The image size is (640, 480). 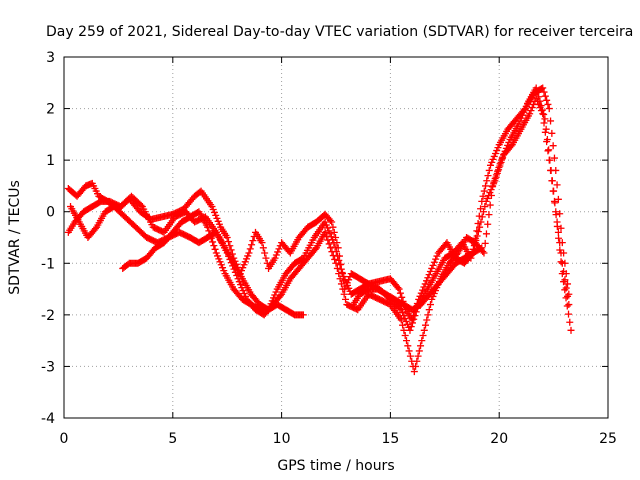 What do you see at coordinates (48, 264) in the screenshot?
I see `y-tick-label: -1` at bounding box center [48, 264].